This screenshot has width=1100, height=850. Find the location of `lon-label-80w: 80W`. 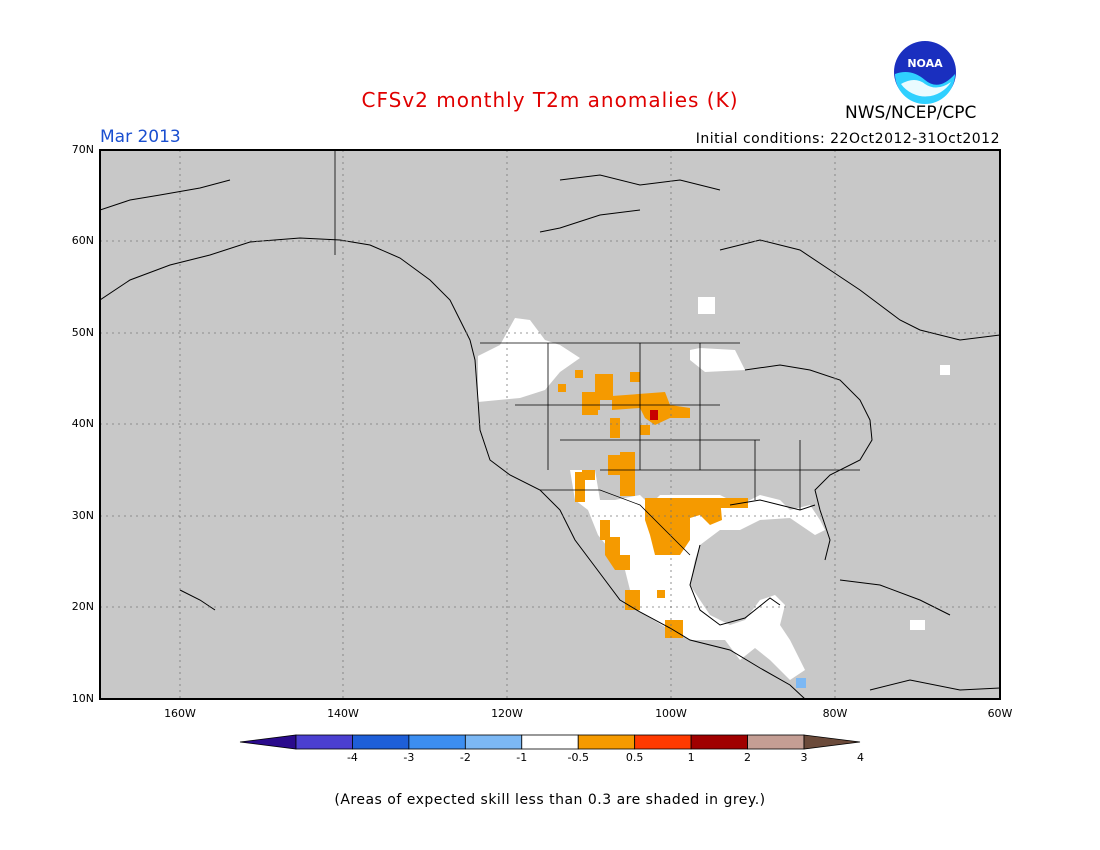

lon-label-80w: 80W is located at coordinates (835, 713).